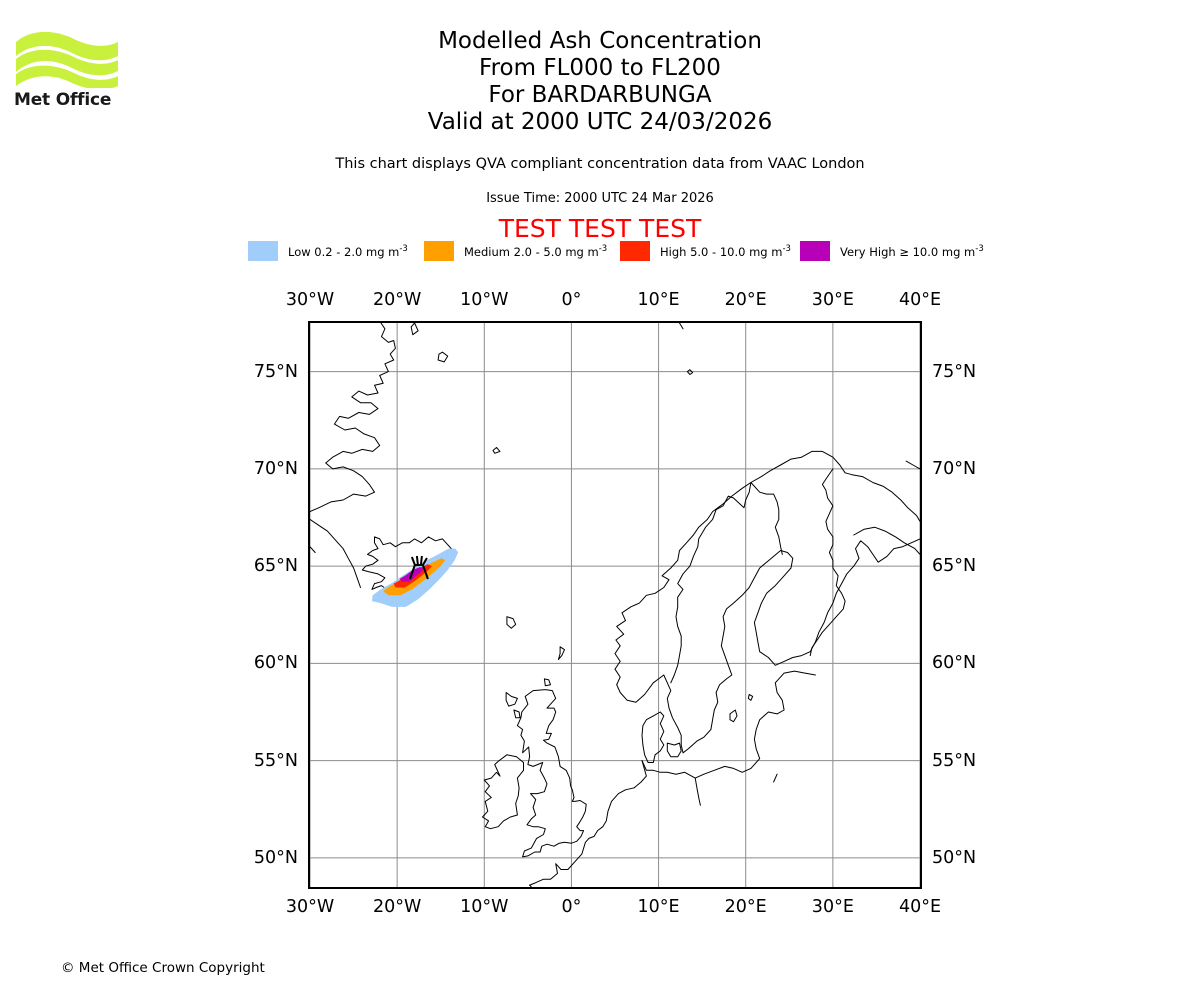 The height and width of the screenshot is (1000, 1200). Describe the element at coordinates (954, 663) in the screenshot. I see `lat-tick-right-2: 60°N` at that location.